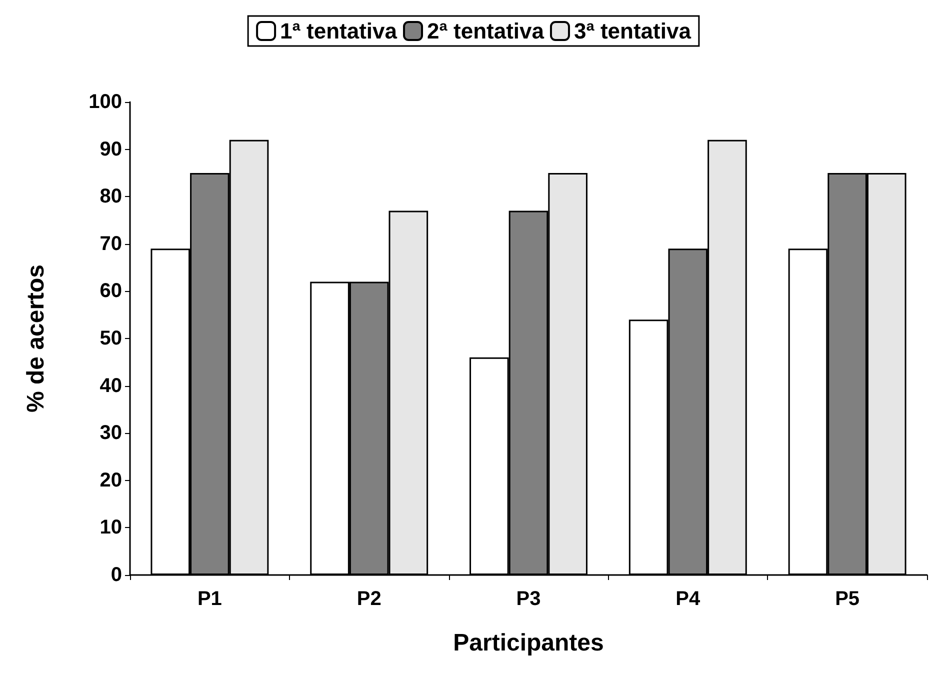 This screenshot has width=947, height=681. What do you see at coordinates (116, 575) in the screenshot?
I see `y-tick-label: 0` at bounding box center [116, 575].